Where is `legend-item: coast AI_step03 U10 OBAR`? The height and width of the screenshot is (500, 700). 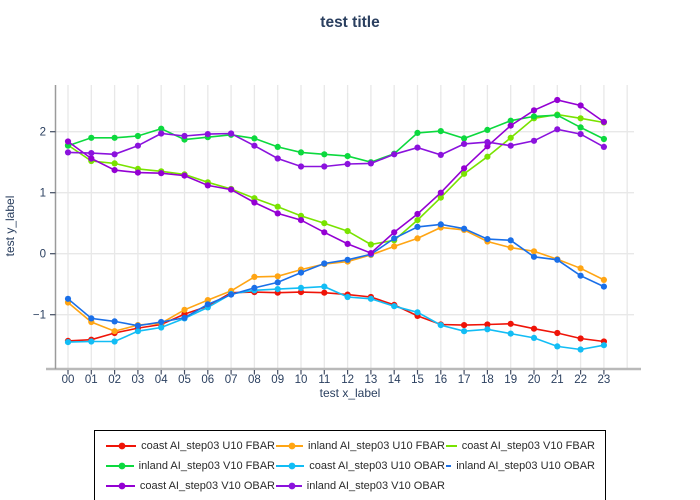 legend-item: coast AI_step03 U10 OBAR is located at coordinates (360, 465).